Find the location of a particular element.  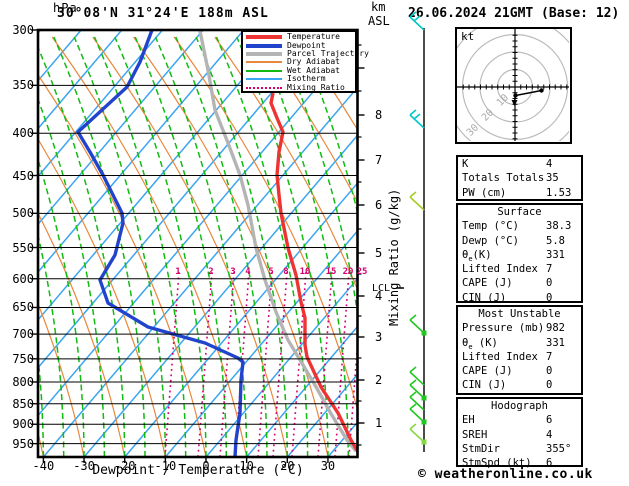

hodograph-trace is located at coordinates (527, 95).